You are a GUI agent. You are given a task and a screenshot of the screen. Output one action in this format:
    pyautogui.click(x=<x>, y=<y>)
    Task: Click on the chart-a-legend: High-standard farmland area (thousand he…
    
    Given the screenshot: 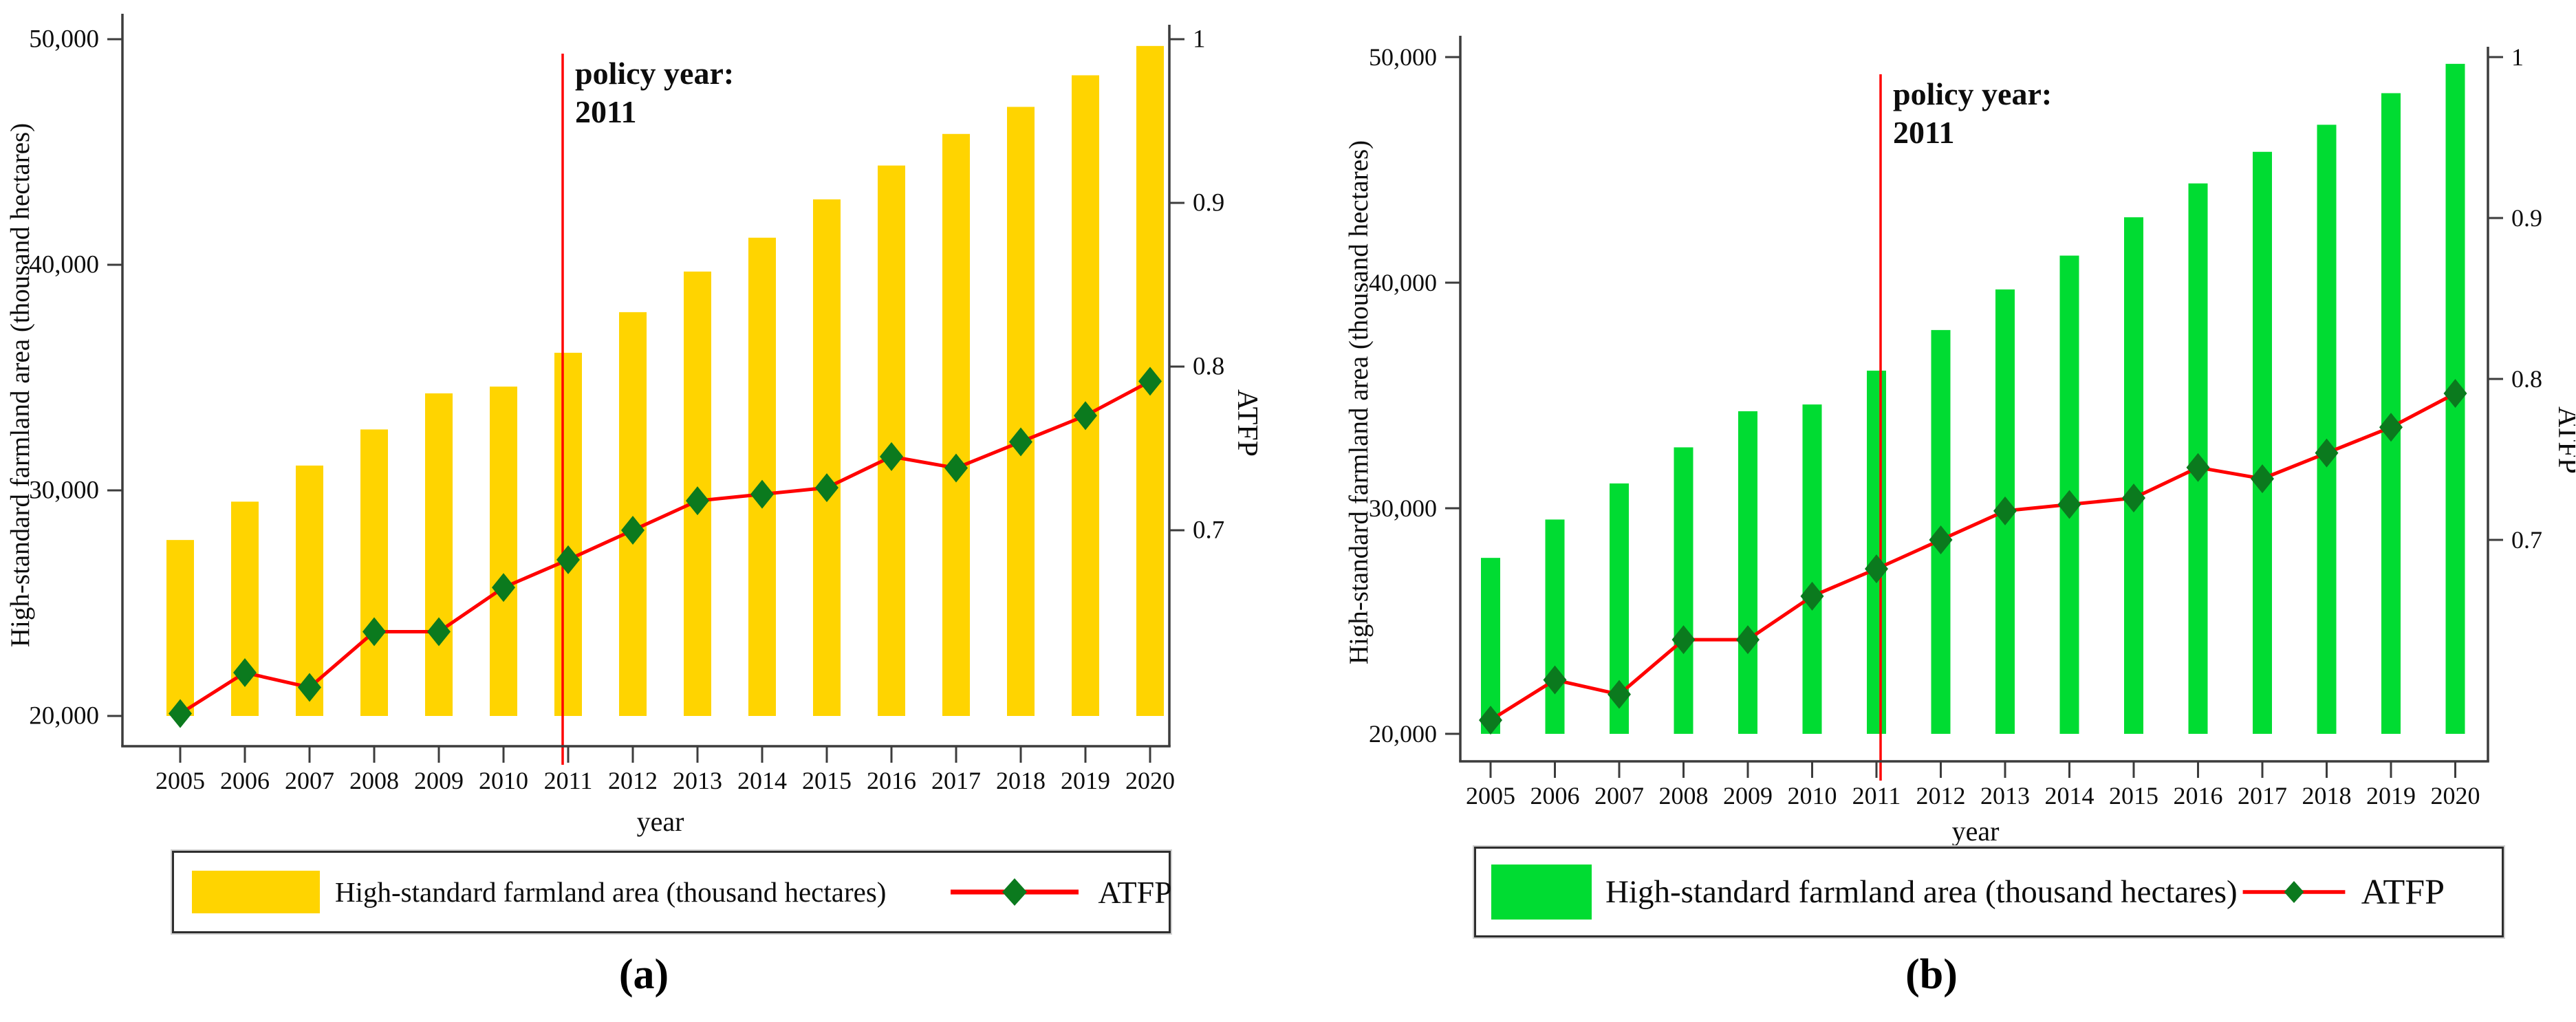 What is the action you would take?
    pyautogui.click(x=672, y=892)
    